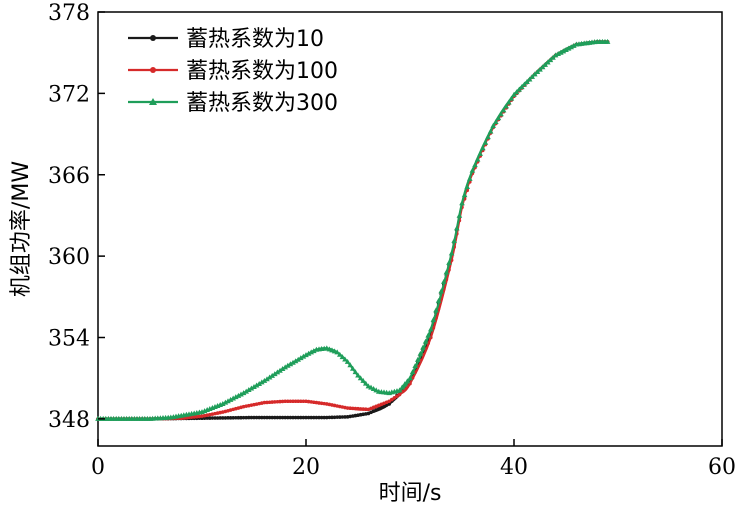 The width and height of the screenshot is (750, 506). I want to click on x-tick-label: 40, so click(514, 467).